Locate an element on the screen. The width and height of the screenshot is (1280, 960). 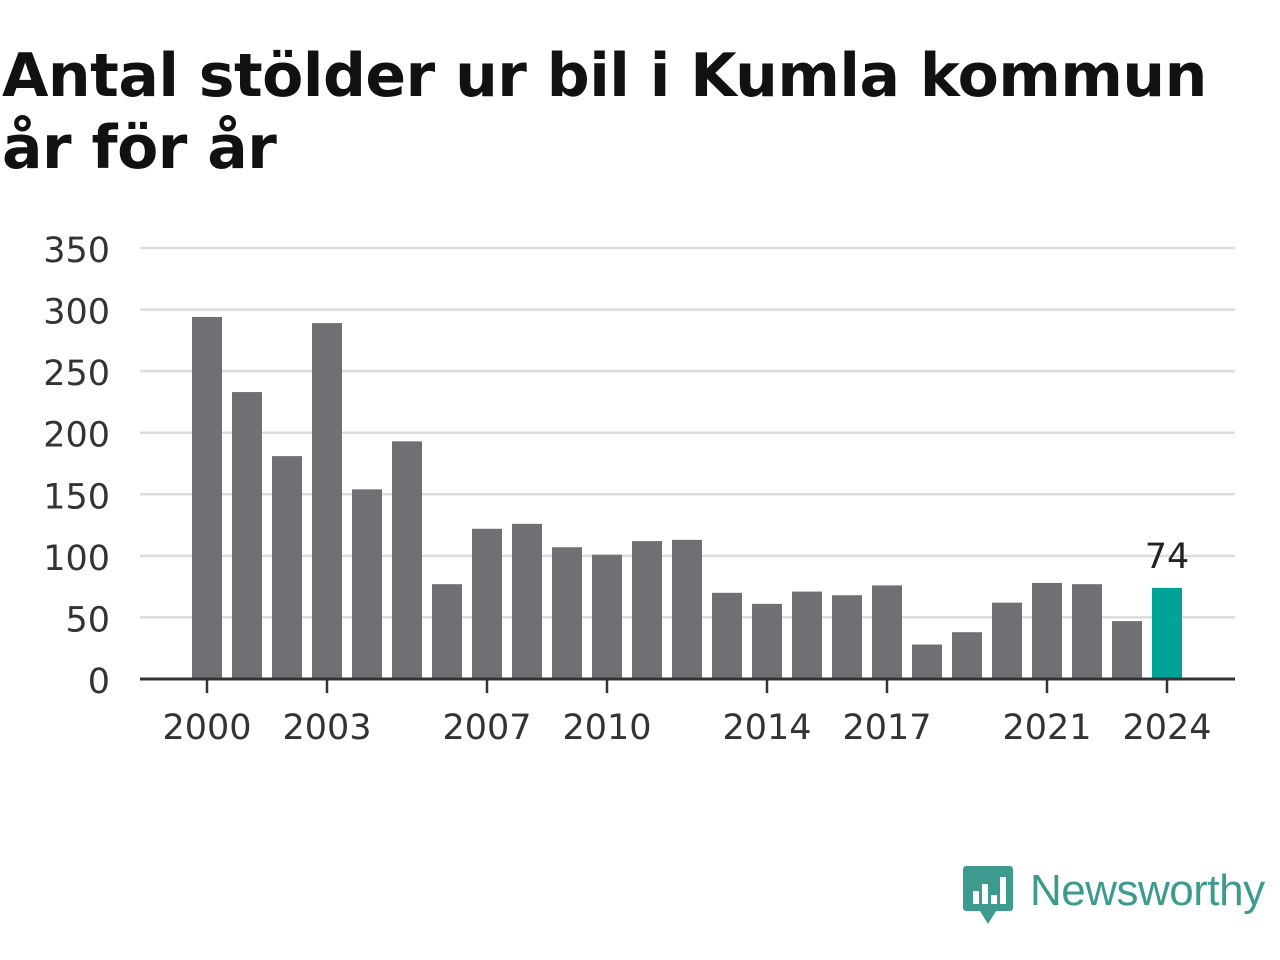
x-tick-label: 2007 is located at coordinates (486, 728).